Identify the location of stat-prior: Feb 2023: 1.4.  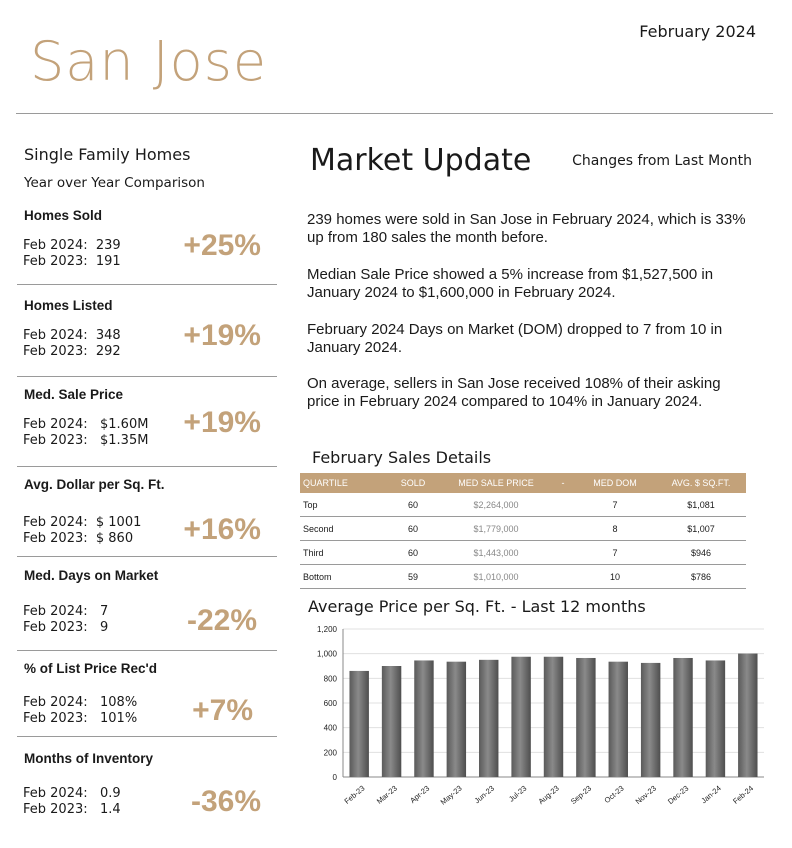
(72, 809).